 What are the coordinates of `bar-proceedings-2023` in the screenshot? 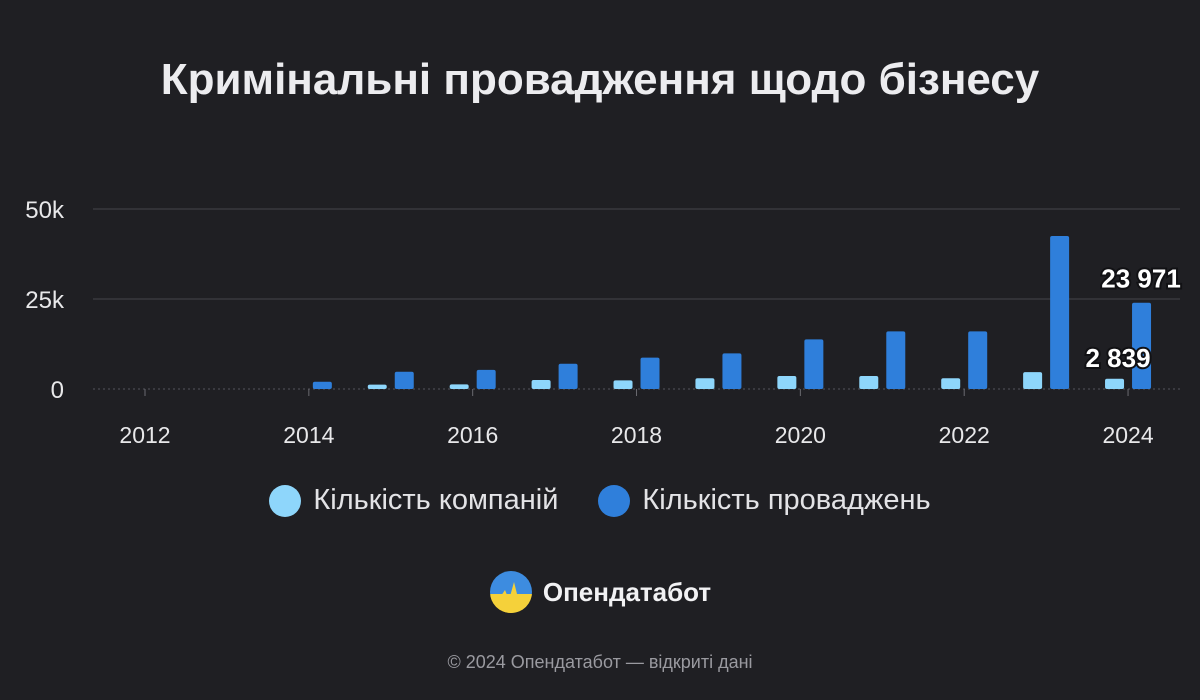 It's located at (1060, 312).